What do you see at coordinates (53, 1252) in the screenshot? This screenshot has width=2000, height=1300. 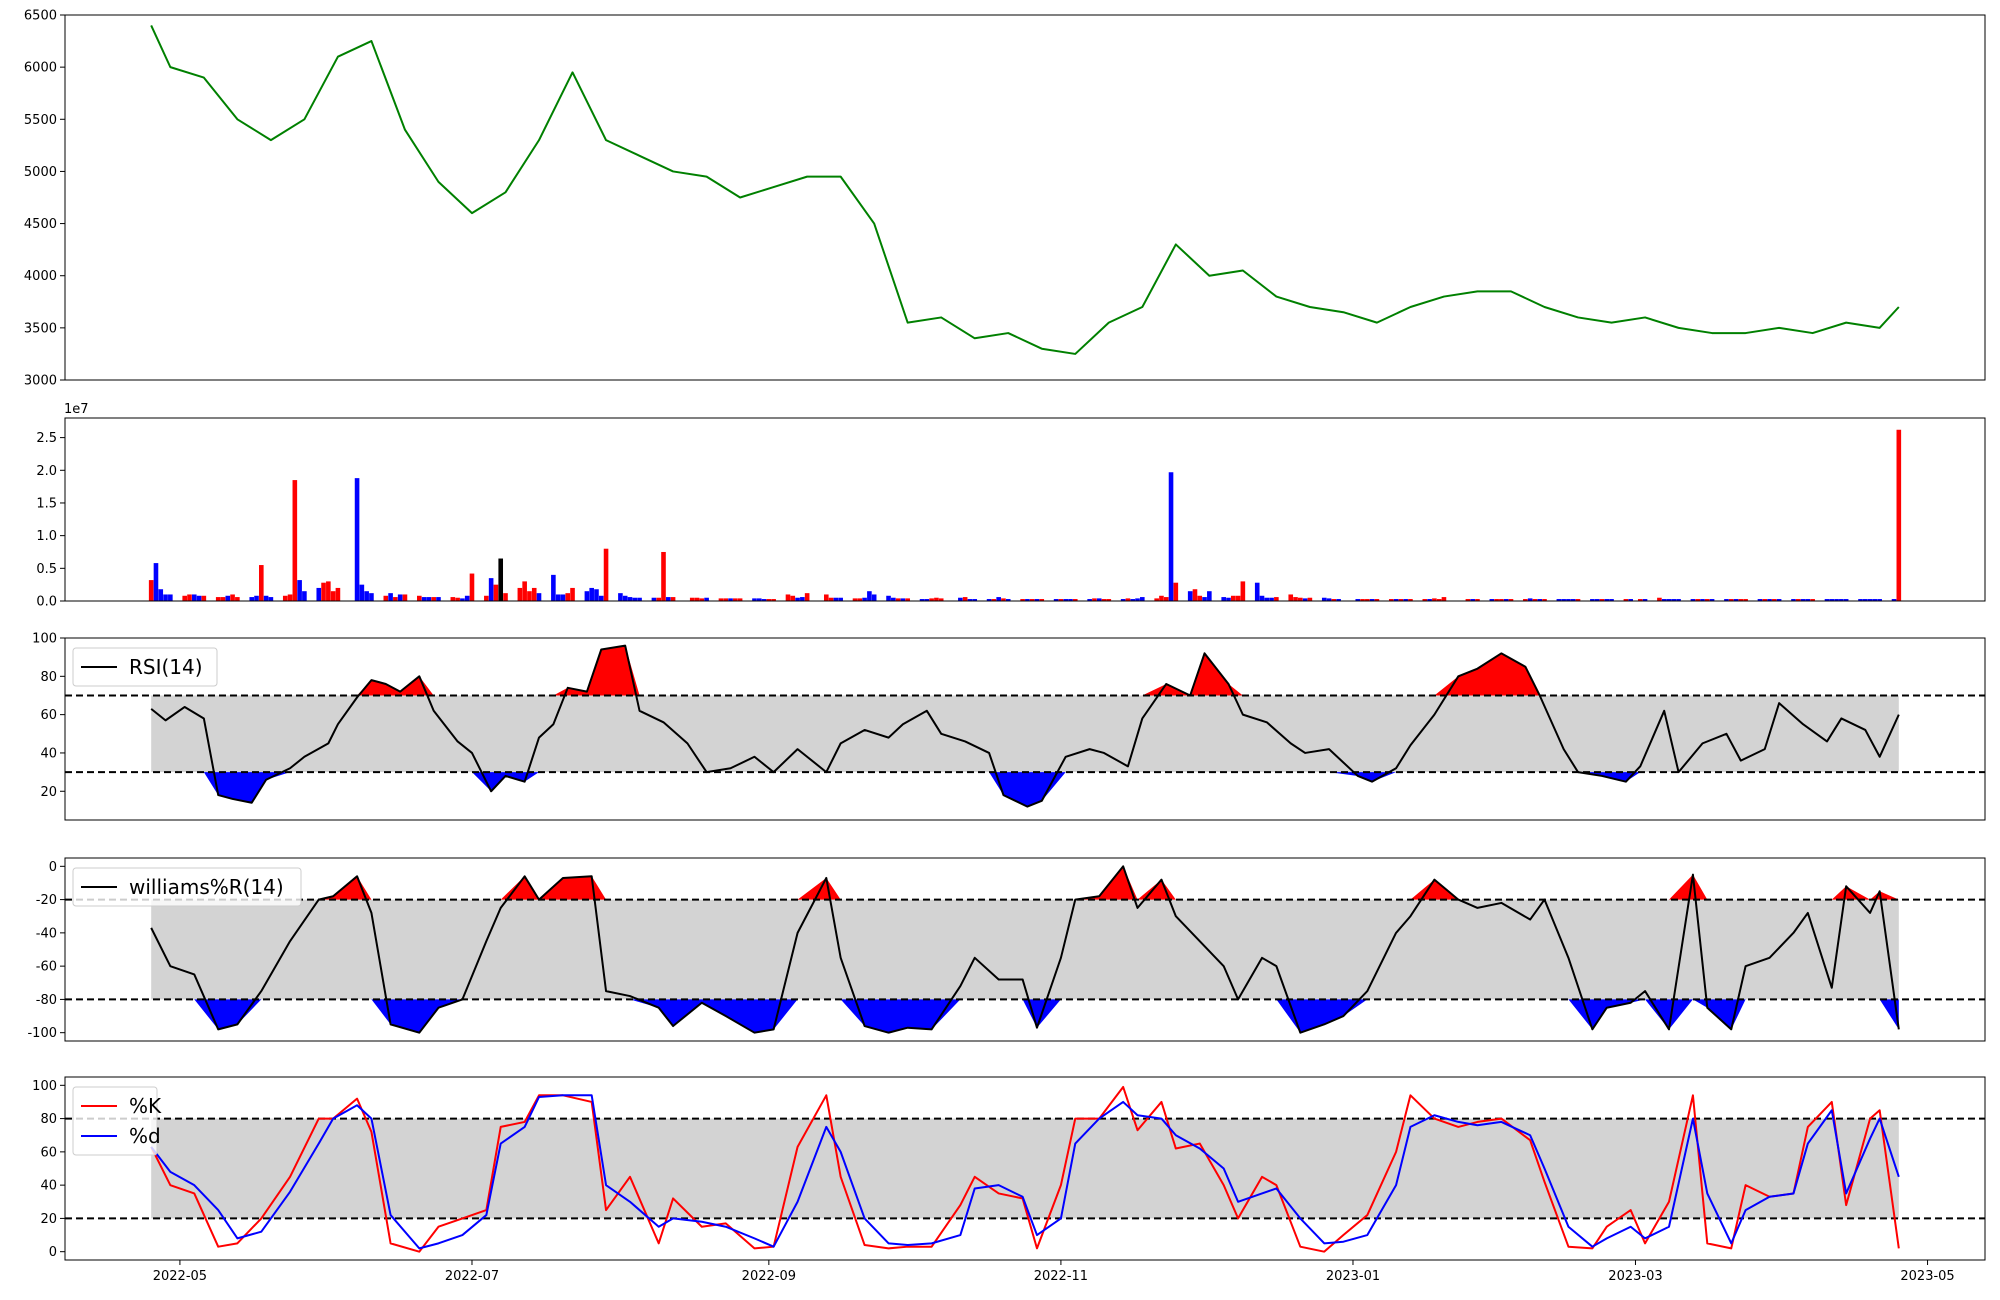 I see `stochastic-ytick-label: 0` at bounding box center [53, 1252].